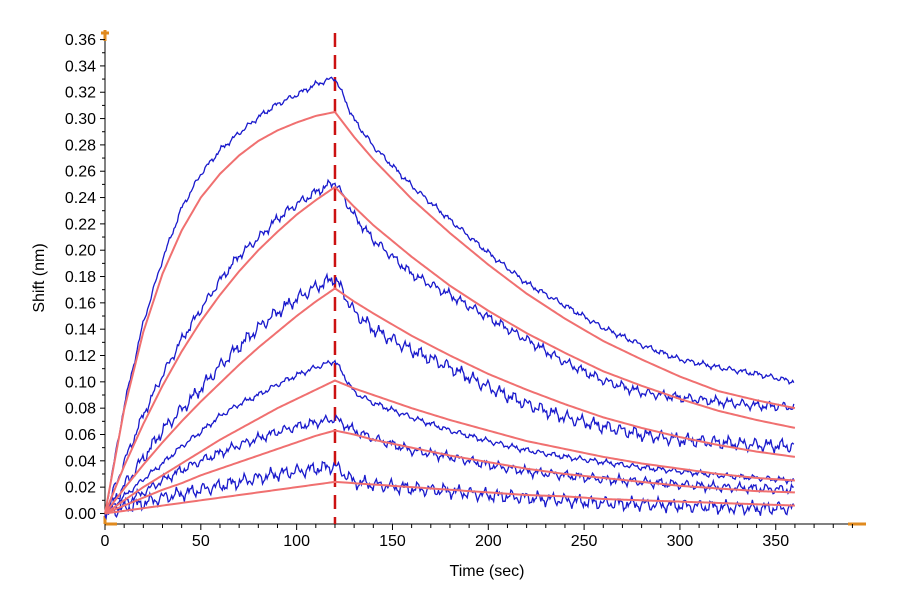 This screenshot has width=900, height=600. I want to click on y-tick-label: 0.20, so click(80, 251).